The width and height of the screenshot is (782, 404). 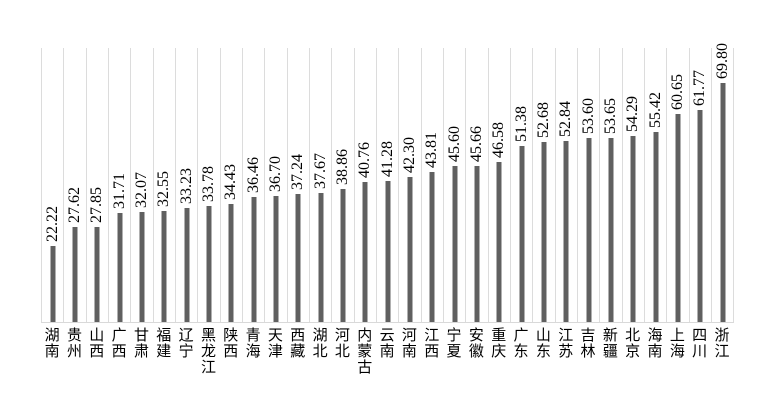 I want to click on x-axis-category-label: 海南, so click(x=655, y=344).